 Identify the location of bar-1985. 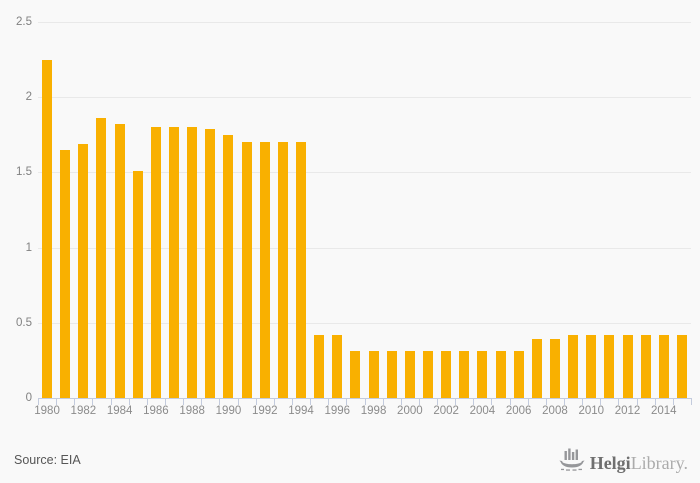
(137, 284).